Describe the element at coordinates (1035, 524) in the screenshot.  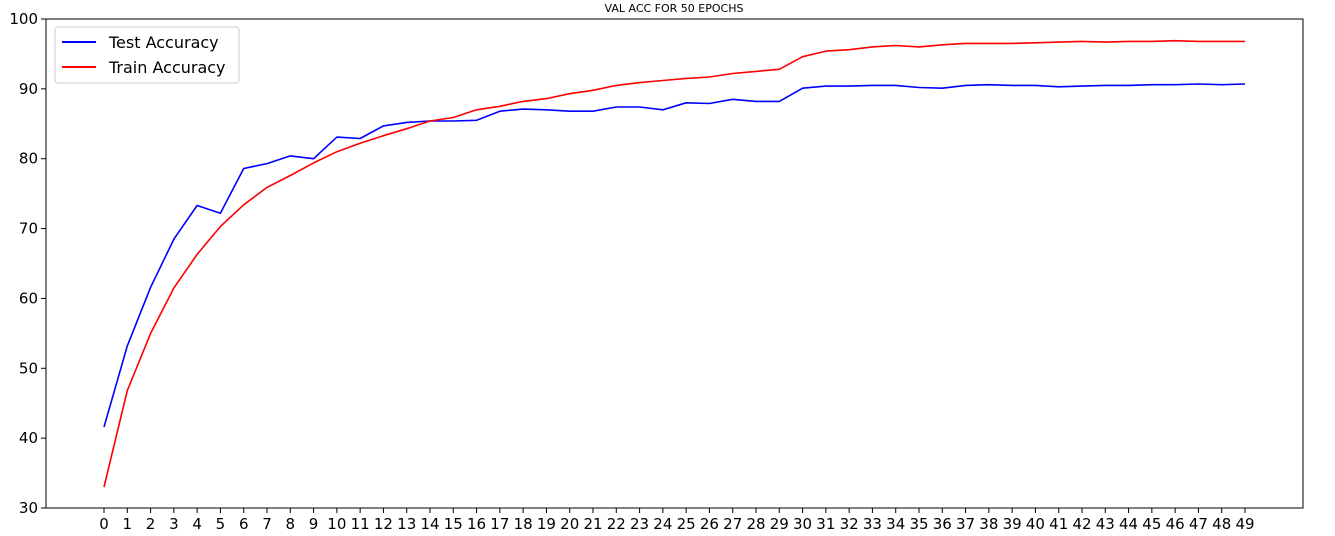
I see `x-tick-label-40: 40` at that location.